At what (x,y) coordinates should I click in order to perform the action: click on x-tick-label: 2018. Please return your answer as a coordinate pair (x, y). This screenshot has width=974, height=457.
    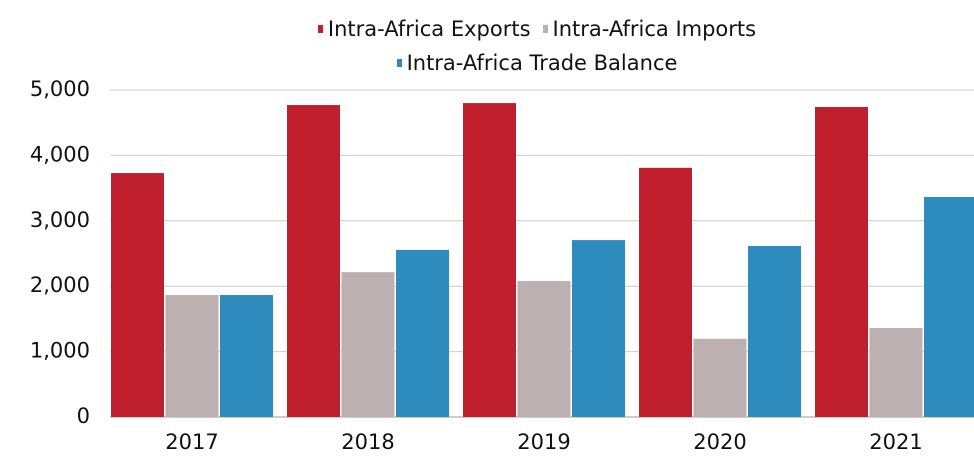
    Looking at the image, I should click on (367, 442).